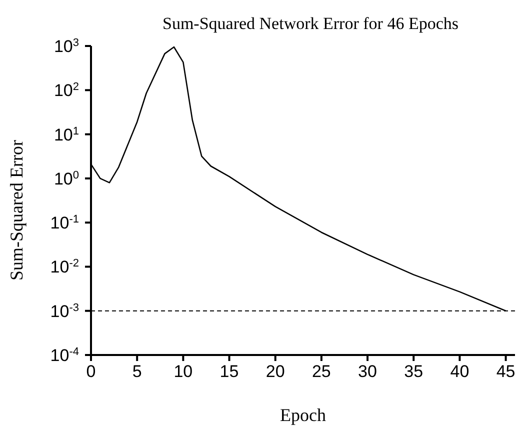  What do you see at coordinates (460, 371) in the screenshot?
I see `x-tick-label: 40` at bounding box center [460, 371].